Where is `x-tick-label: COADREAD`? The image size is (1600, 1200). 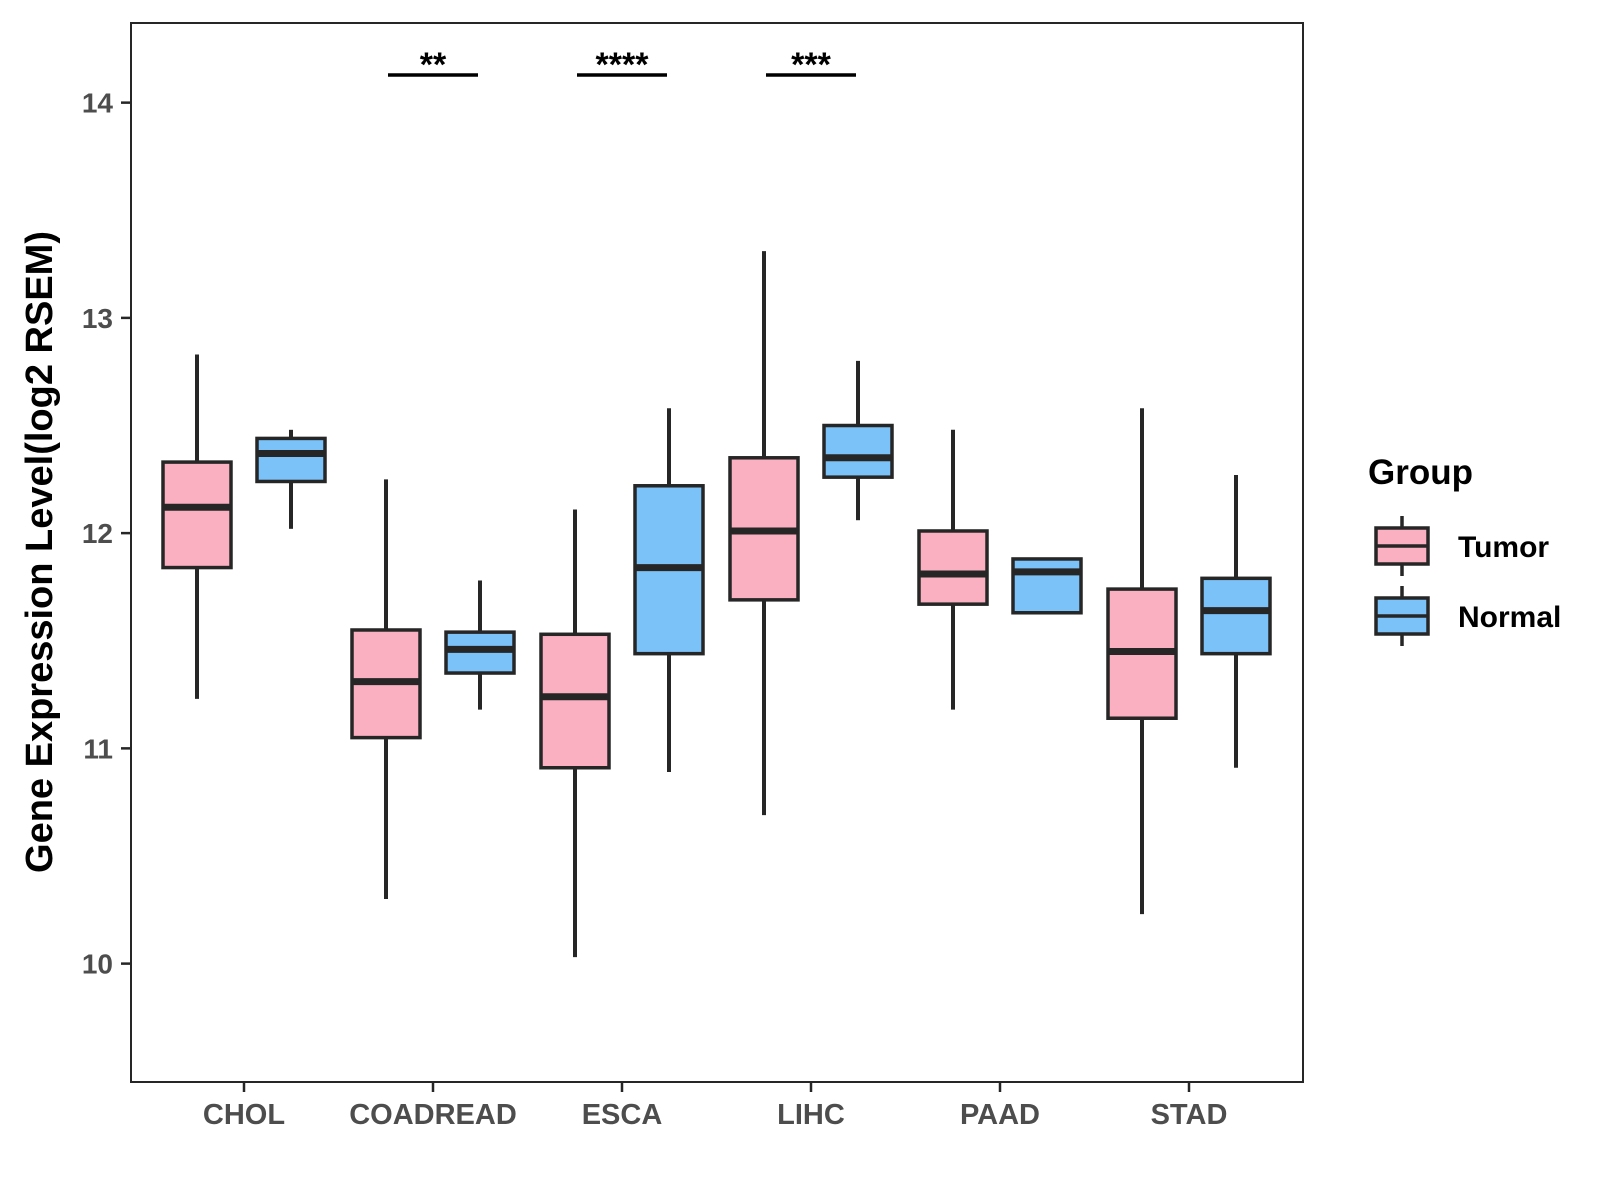 x-tick-label: COADREAD is located at coordinates (433, 1115).